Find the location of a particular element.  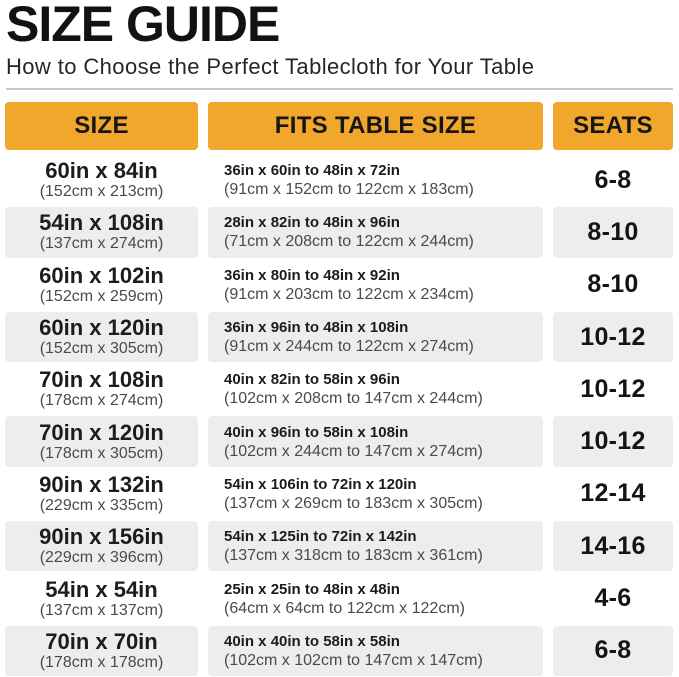

column-header-size: SIZE is located at coordinates (101, 126).